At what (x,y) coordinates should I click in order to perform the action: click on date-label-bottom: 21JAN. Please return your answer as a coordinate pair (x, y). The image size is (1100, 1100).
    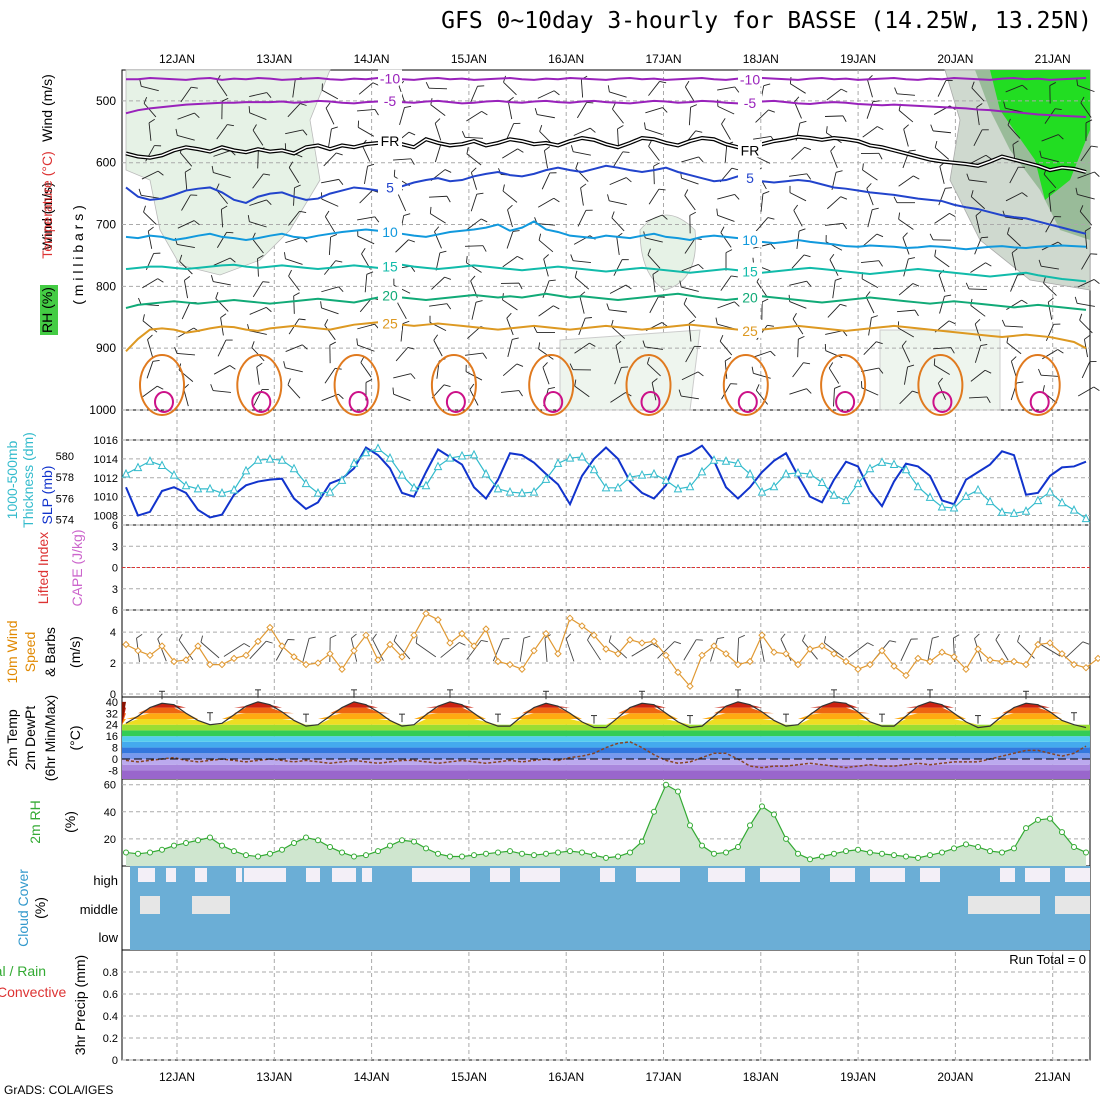
    Looking at the image, I should click on (1053, 1077).